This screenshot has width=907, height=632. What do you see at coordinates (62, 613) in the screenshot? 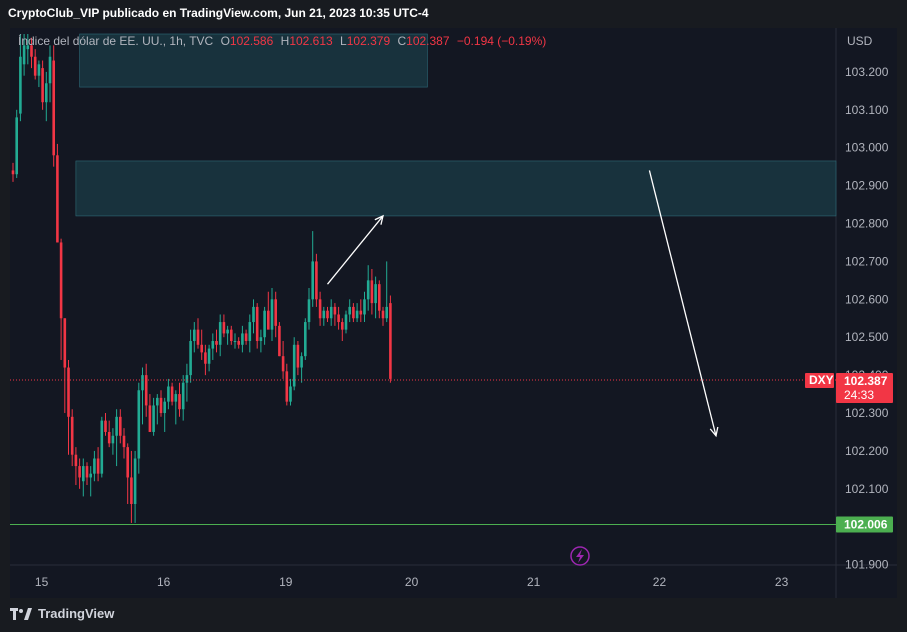
I see `tradingview-footer: TradingView` at bounding box center [62, 613].